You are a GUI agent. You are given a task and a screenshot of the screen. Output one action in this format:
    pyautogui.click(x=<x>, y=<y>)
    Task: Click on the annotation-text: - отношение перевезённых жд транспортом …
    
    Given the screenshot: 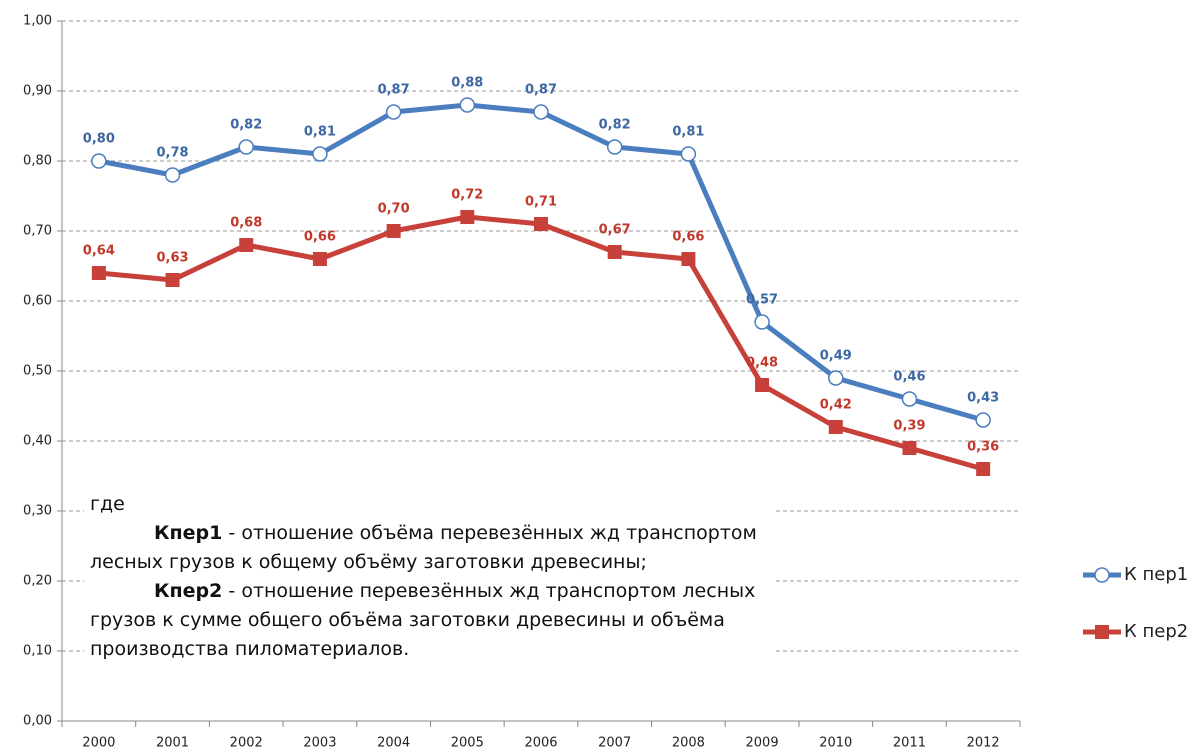 What is the action you would take?
    pyautogui.click(x=423, y=620)
    